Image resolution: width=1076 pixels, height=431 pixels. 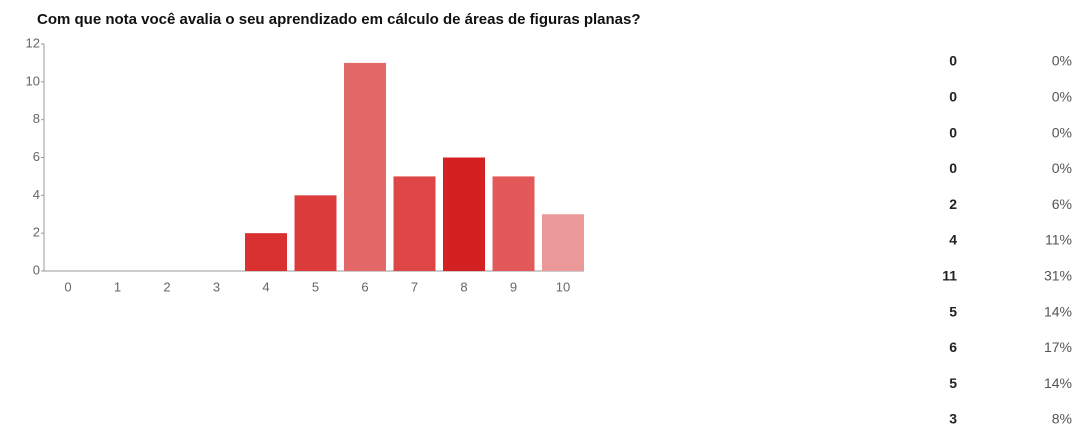 What do you see at coordinates (513, 286) in the screenshot?
I see `x-tick-label: 9` at bounding box center [513, 286].